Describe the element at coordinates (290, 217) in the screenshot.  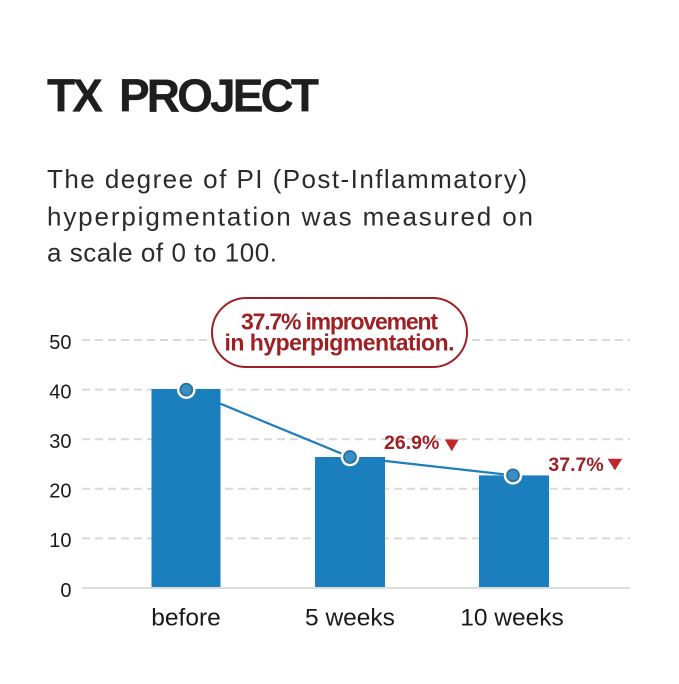
I see `svg-text:hyperpigmentation was measured: hyperpigmentation was measured on` at that location.